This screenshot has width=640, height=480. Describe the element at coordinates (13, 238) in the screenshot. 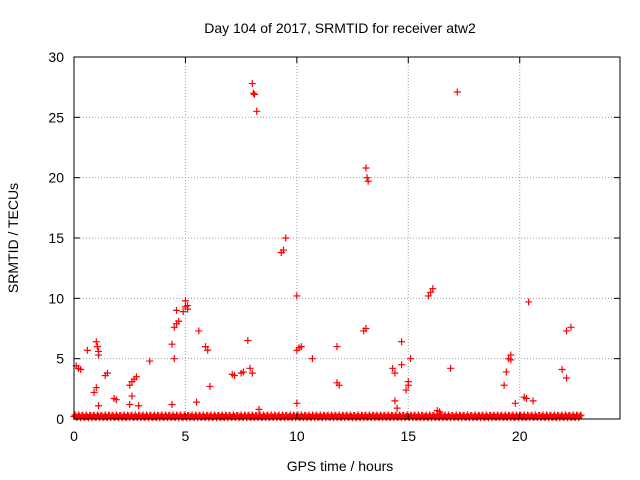

I see `y-axis-label: SRMTID / TECUs` at that location.